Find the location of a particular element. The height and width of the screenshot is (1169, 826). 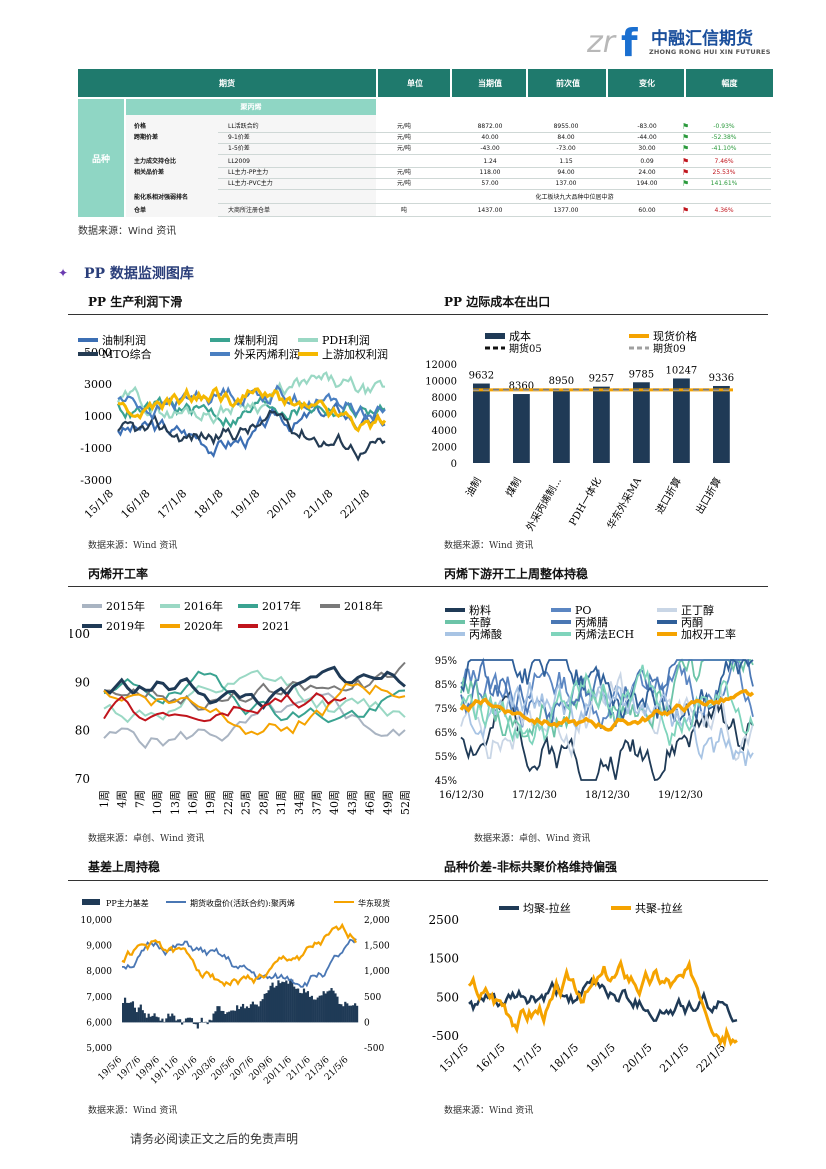

y-tick: 4000 is located at coordinates (444, 431).